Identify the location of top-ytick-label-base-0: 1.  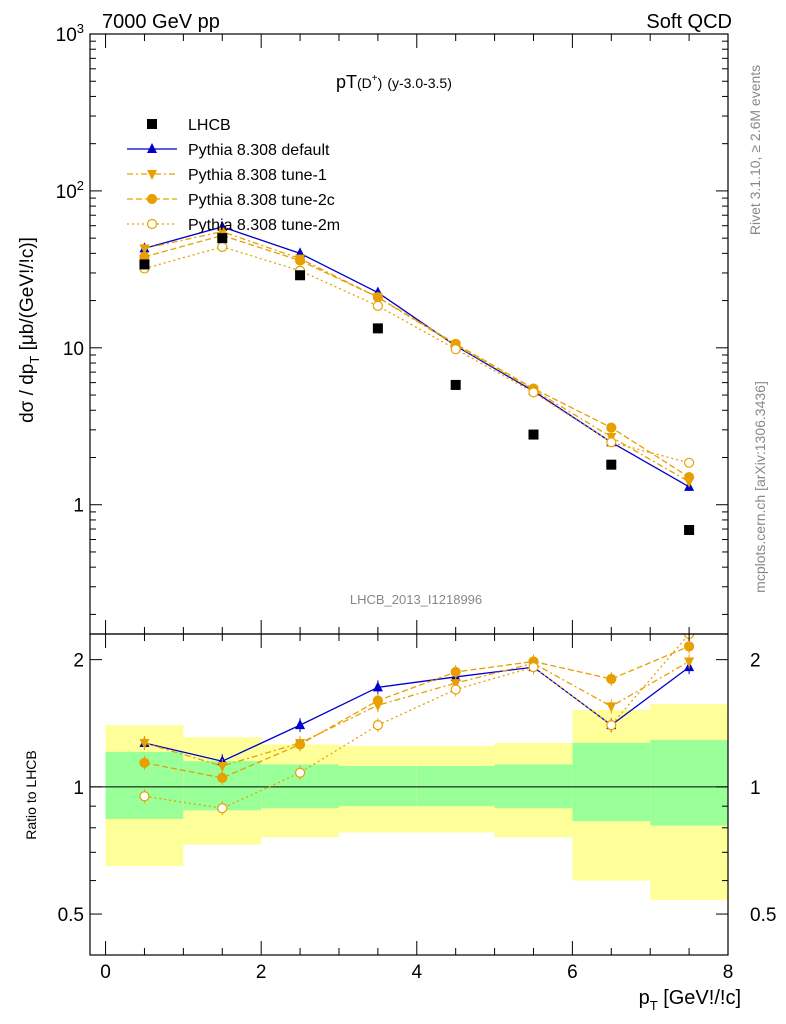
(78, 506).